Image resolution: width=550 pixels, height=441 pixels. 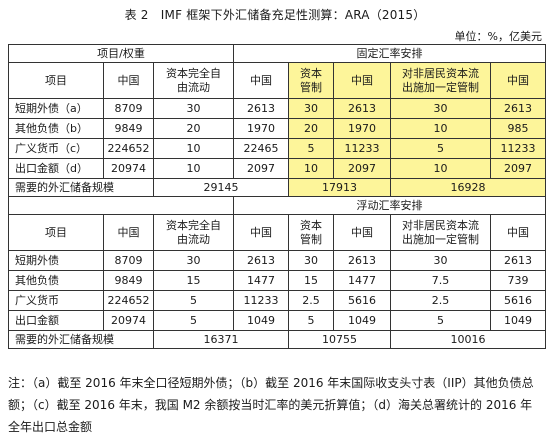 I want to click on row-label: 广义货币（c）, so click(x=56, y=148).